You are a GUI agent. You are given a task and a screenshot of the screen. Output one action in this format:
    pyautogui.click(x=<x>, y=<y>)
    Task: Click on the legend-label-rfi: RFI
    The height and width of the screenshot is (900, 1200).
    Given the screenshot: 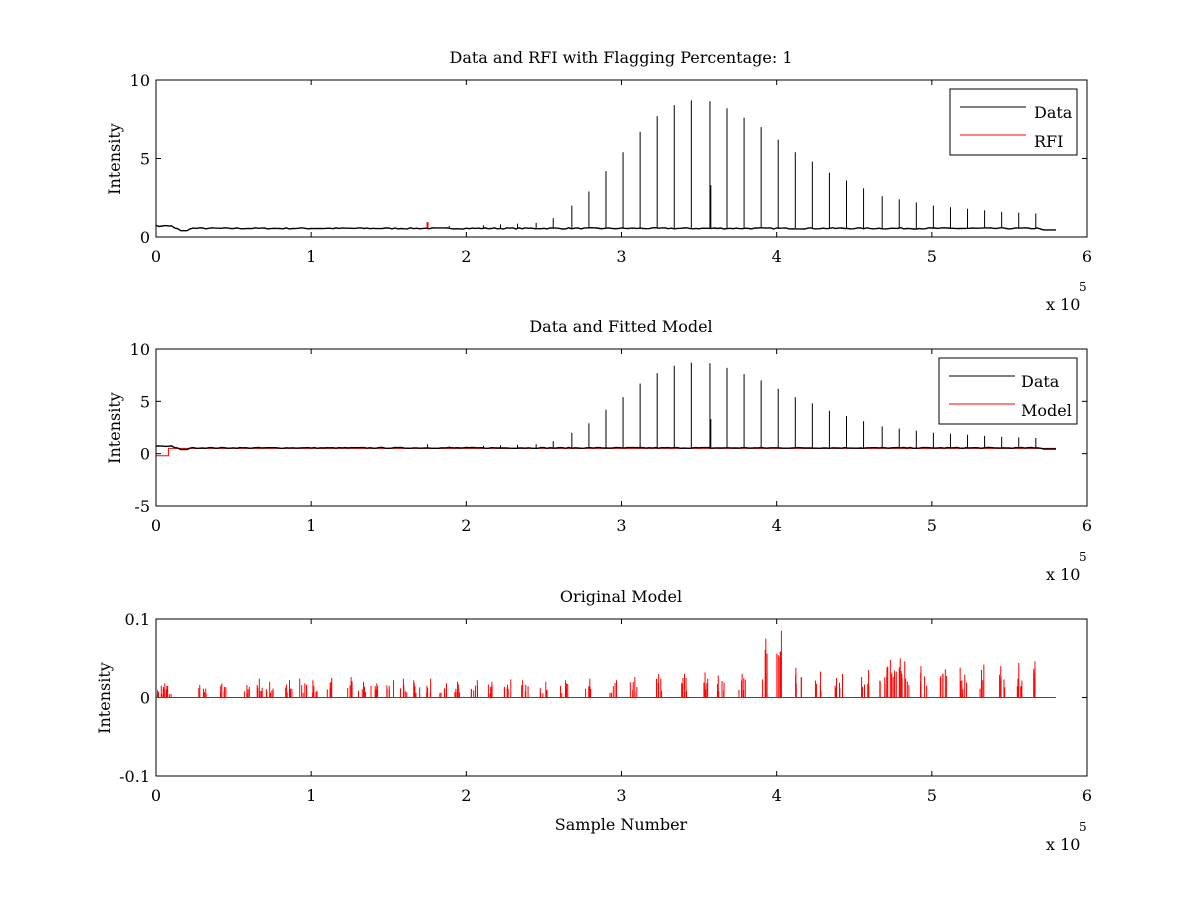 What is the action you would take?
    pyautogui.click(x=1048, y=141)
    